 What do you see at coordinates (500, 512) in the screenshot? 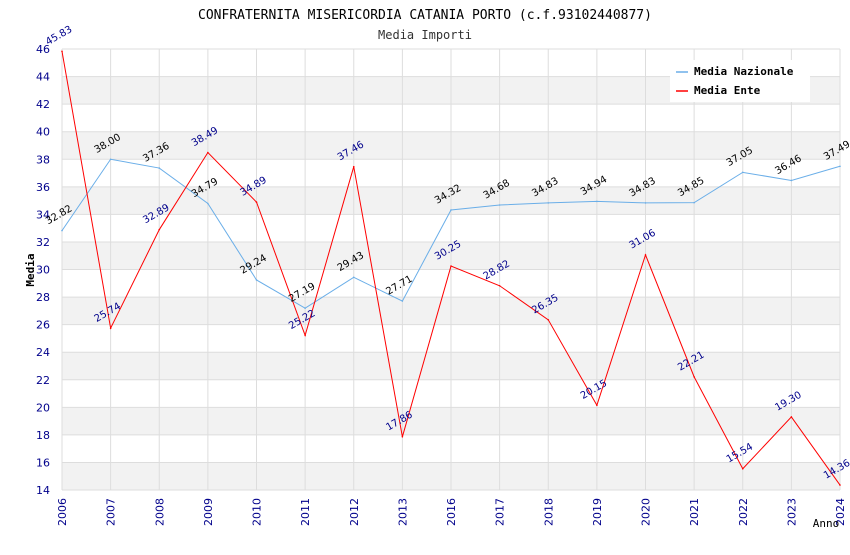
I see `x-tick-label: 2017` at bounding box center [500, 512].